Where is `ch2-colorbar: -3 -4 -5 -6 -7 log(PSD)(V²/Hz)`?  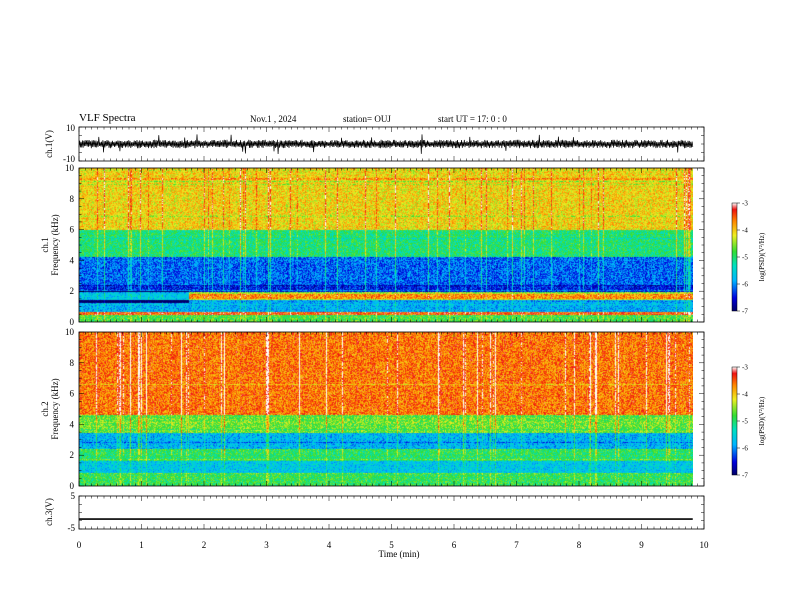
ch2-colorbar: -3 -4 -5 -6 -7 log(PSD)(V²/Hz) is located at coordinates (748, 422).